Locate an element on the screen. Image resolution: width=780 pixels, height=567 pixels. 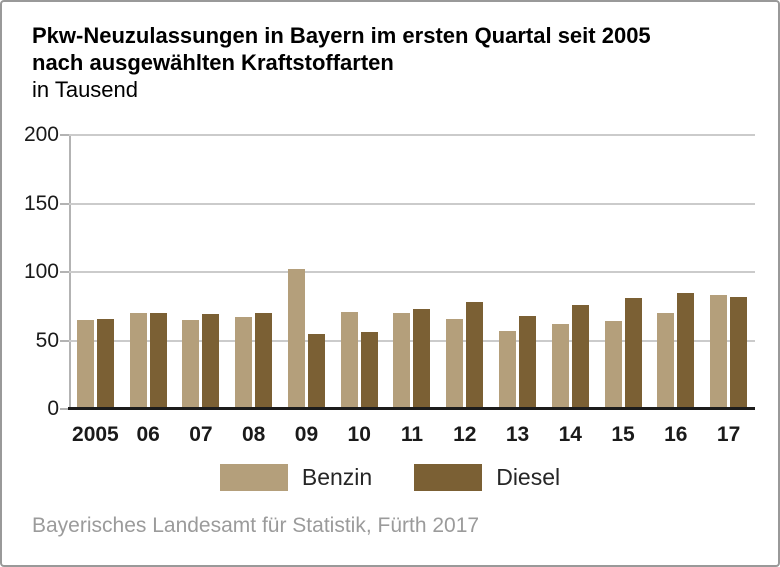
x-axis-label-15: 15 is located at coordinates (623, 434).